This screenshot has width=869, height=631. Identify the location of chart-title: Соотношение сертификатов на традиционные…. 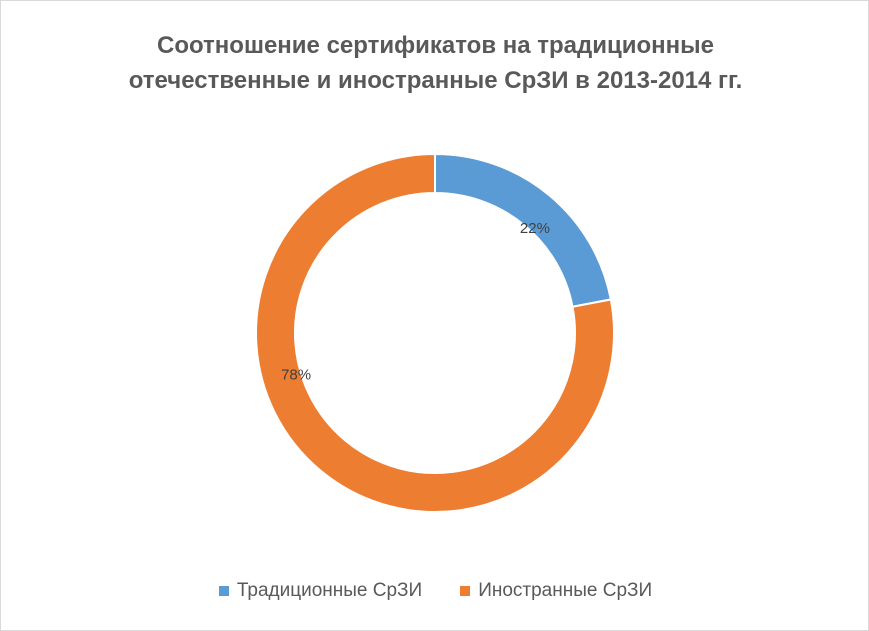
(434, 63).